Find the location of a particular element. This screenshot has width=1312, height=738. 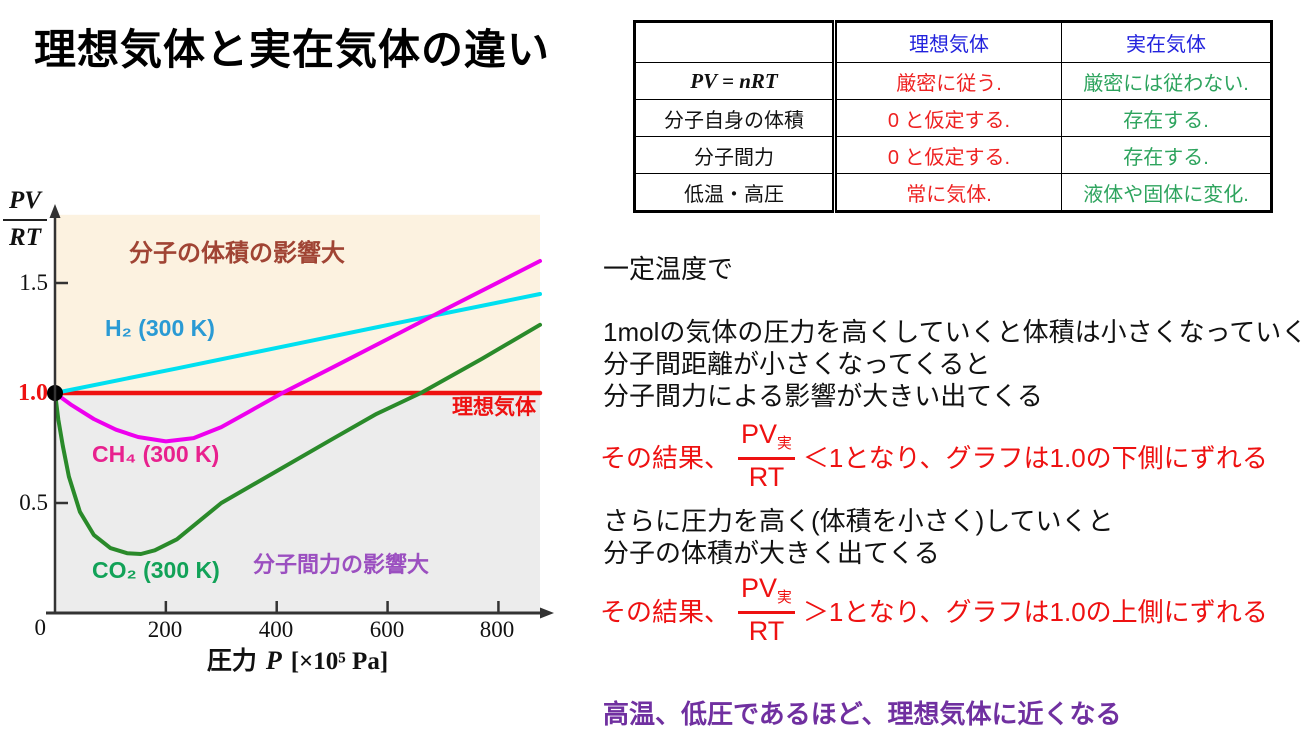

result-text: ＜1となり、グラフは1.0の下側にずれる is located at coordinates (1035, 457).